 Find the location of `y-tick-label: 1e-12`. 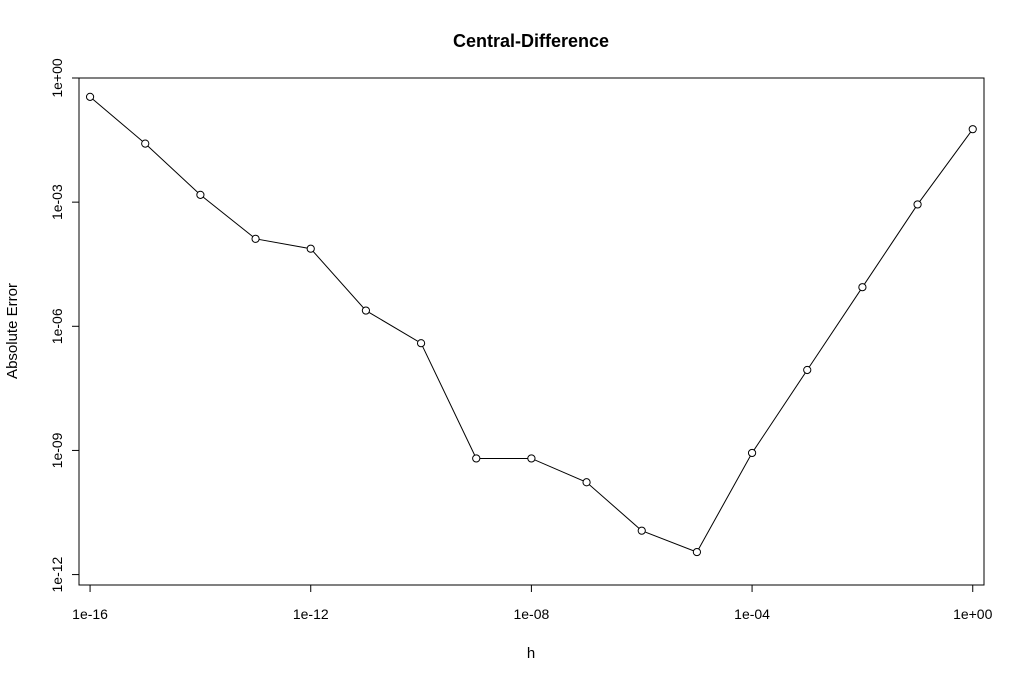

y-tick-label: 1e-12 is located at coordinates (57, 574).